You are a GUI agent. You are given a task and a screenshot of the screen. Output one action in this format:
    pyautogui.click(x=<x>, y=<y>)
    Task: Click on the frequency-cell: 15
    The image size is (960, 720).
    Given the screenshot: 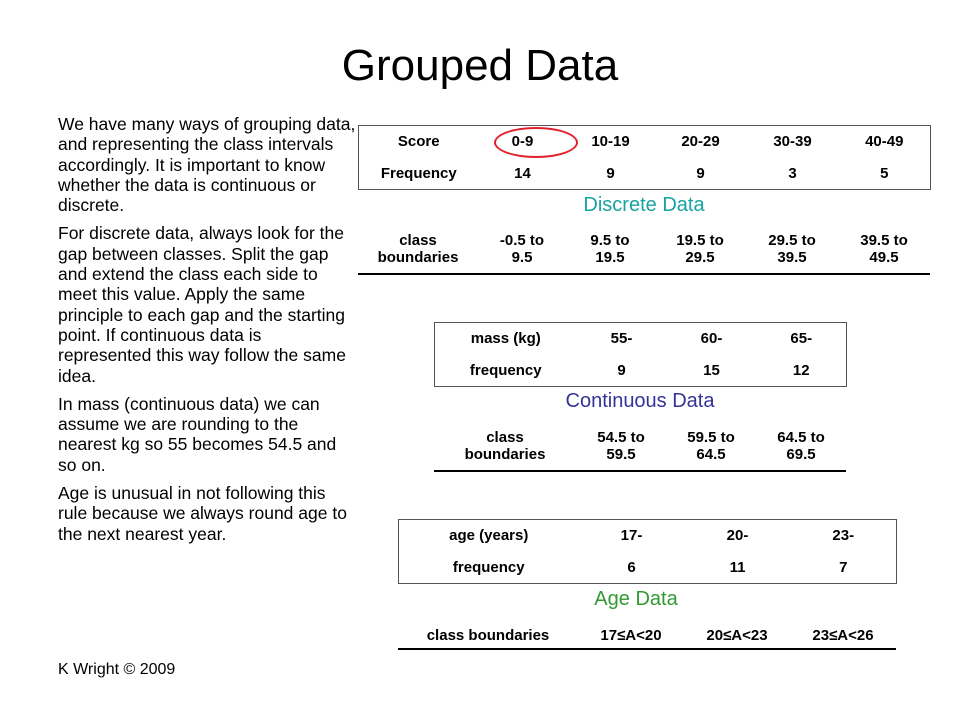 What is the action you would take?
    pyautogui.click(x=711, y=370)
    